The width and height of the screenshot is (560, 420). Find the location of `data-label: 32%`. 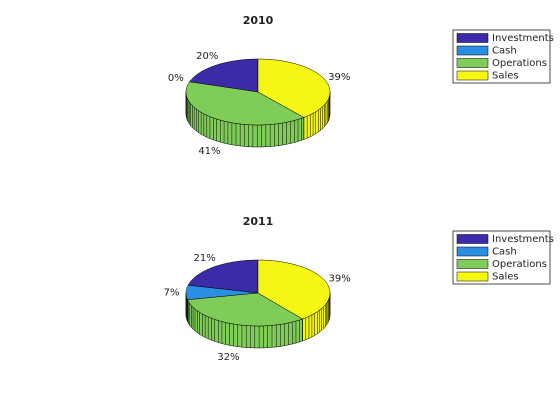

data-label: 32% is located at coordinates (228, 357).